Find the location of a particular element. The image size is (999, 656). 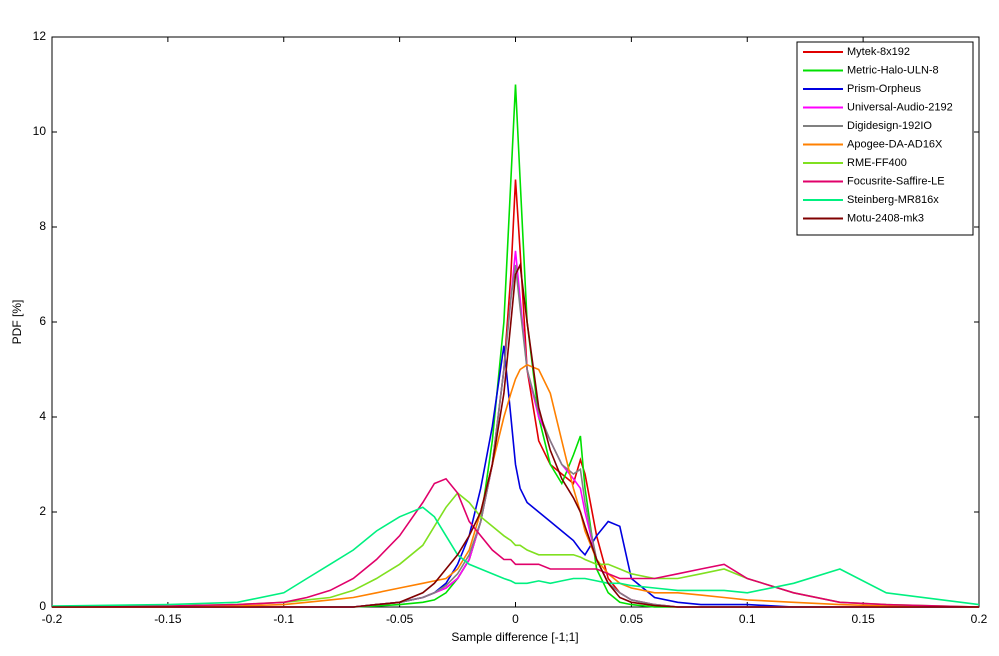

x-tick-label: -0.1 is located at coordinates (283, 619).